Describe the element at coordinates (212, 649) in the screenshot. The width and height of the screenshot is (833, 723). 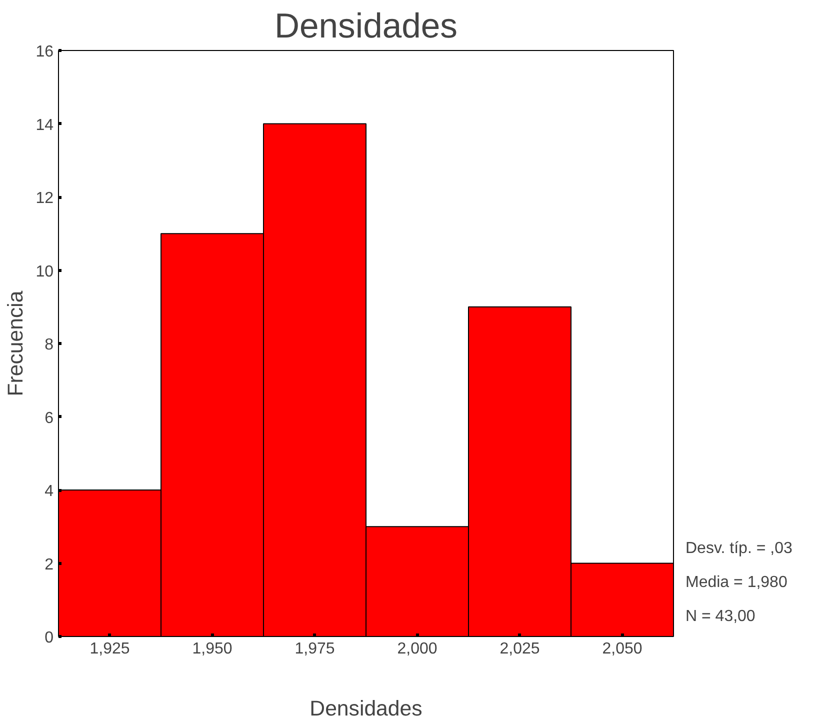
I see `x-tick-label: 1,950` at that location.